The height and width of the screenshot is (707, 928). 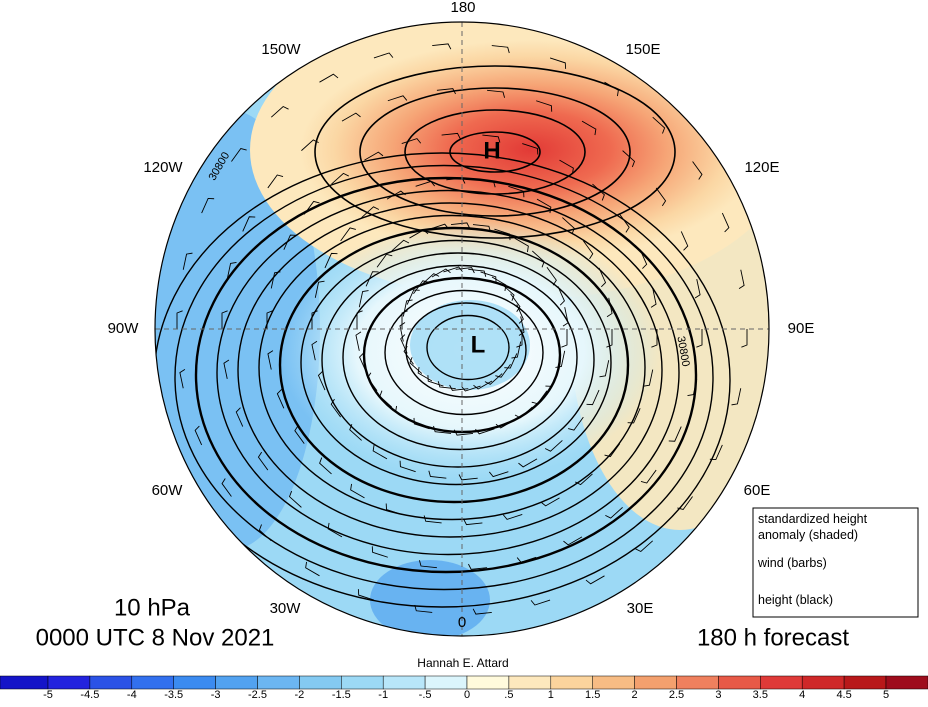 What do you see at coordinates (462, 663) in the screenshot?
I see `author: Hannah E. Attard` at bounding box center [462, 663].